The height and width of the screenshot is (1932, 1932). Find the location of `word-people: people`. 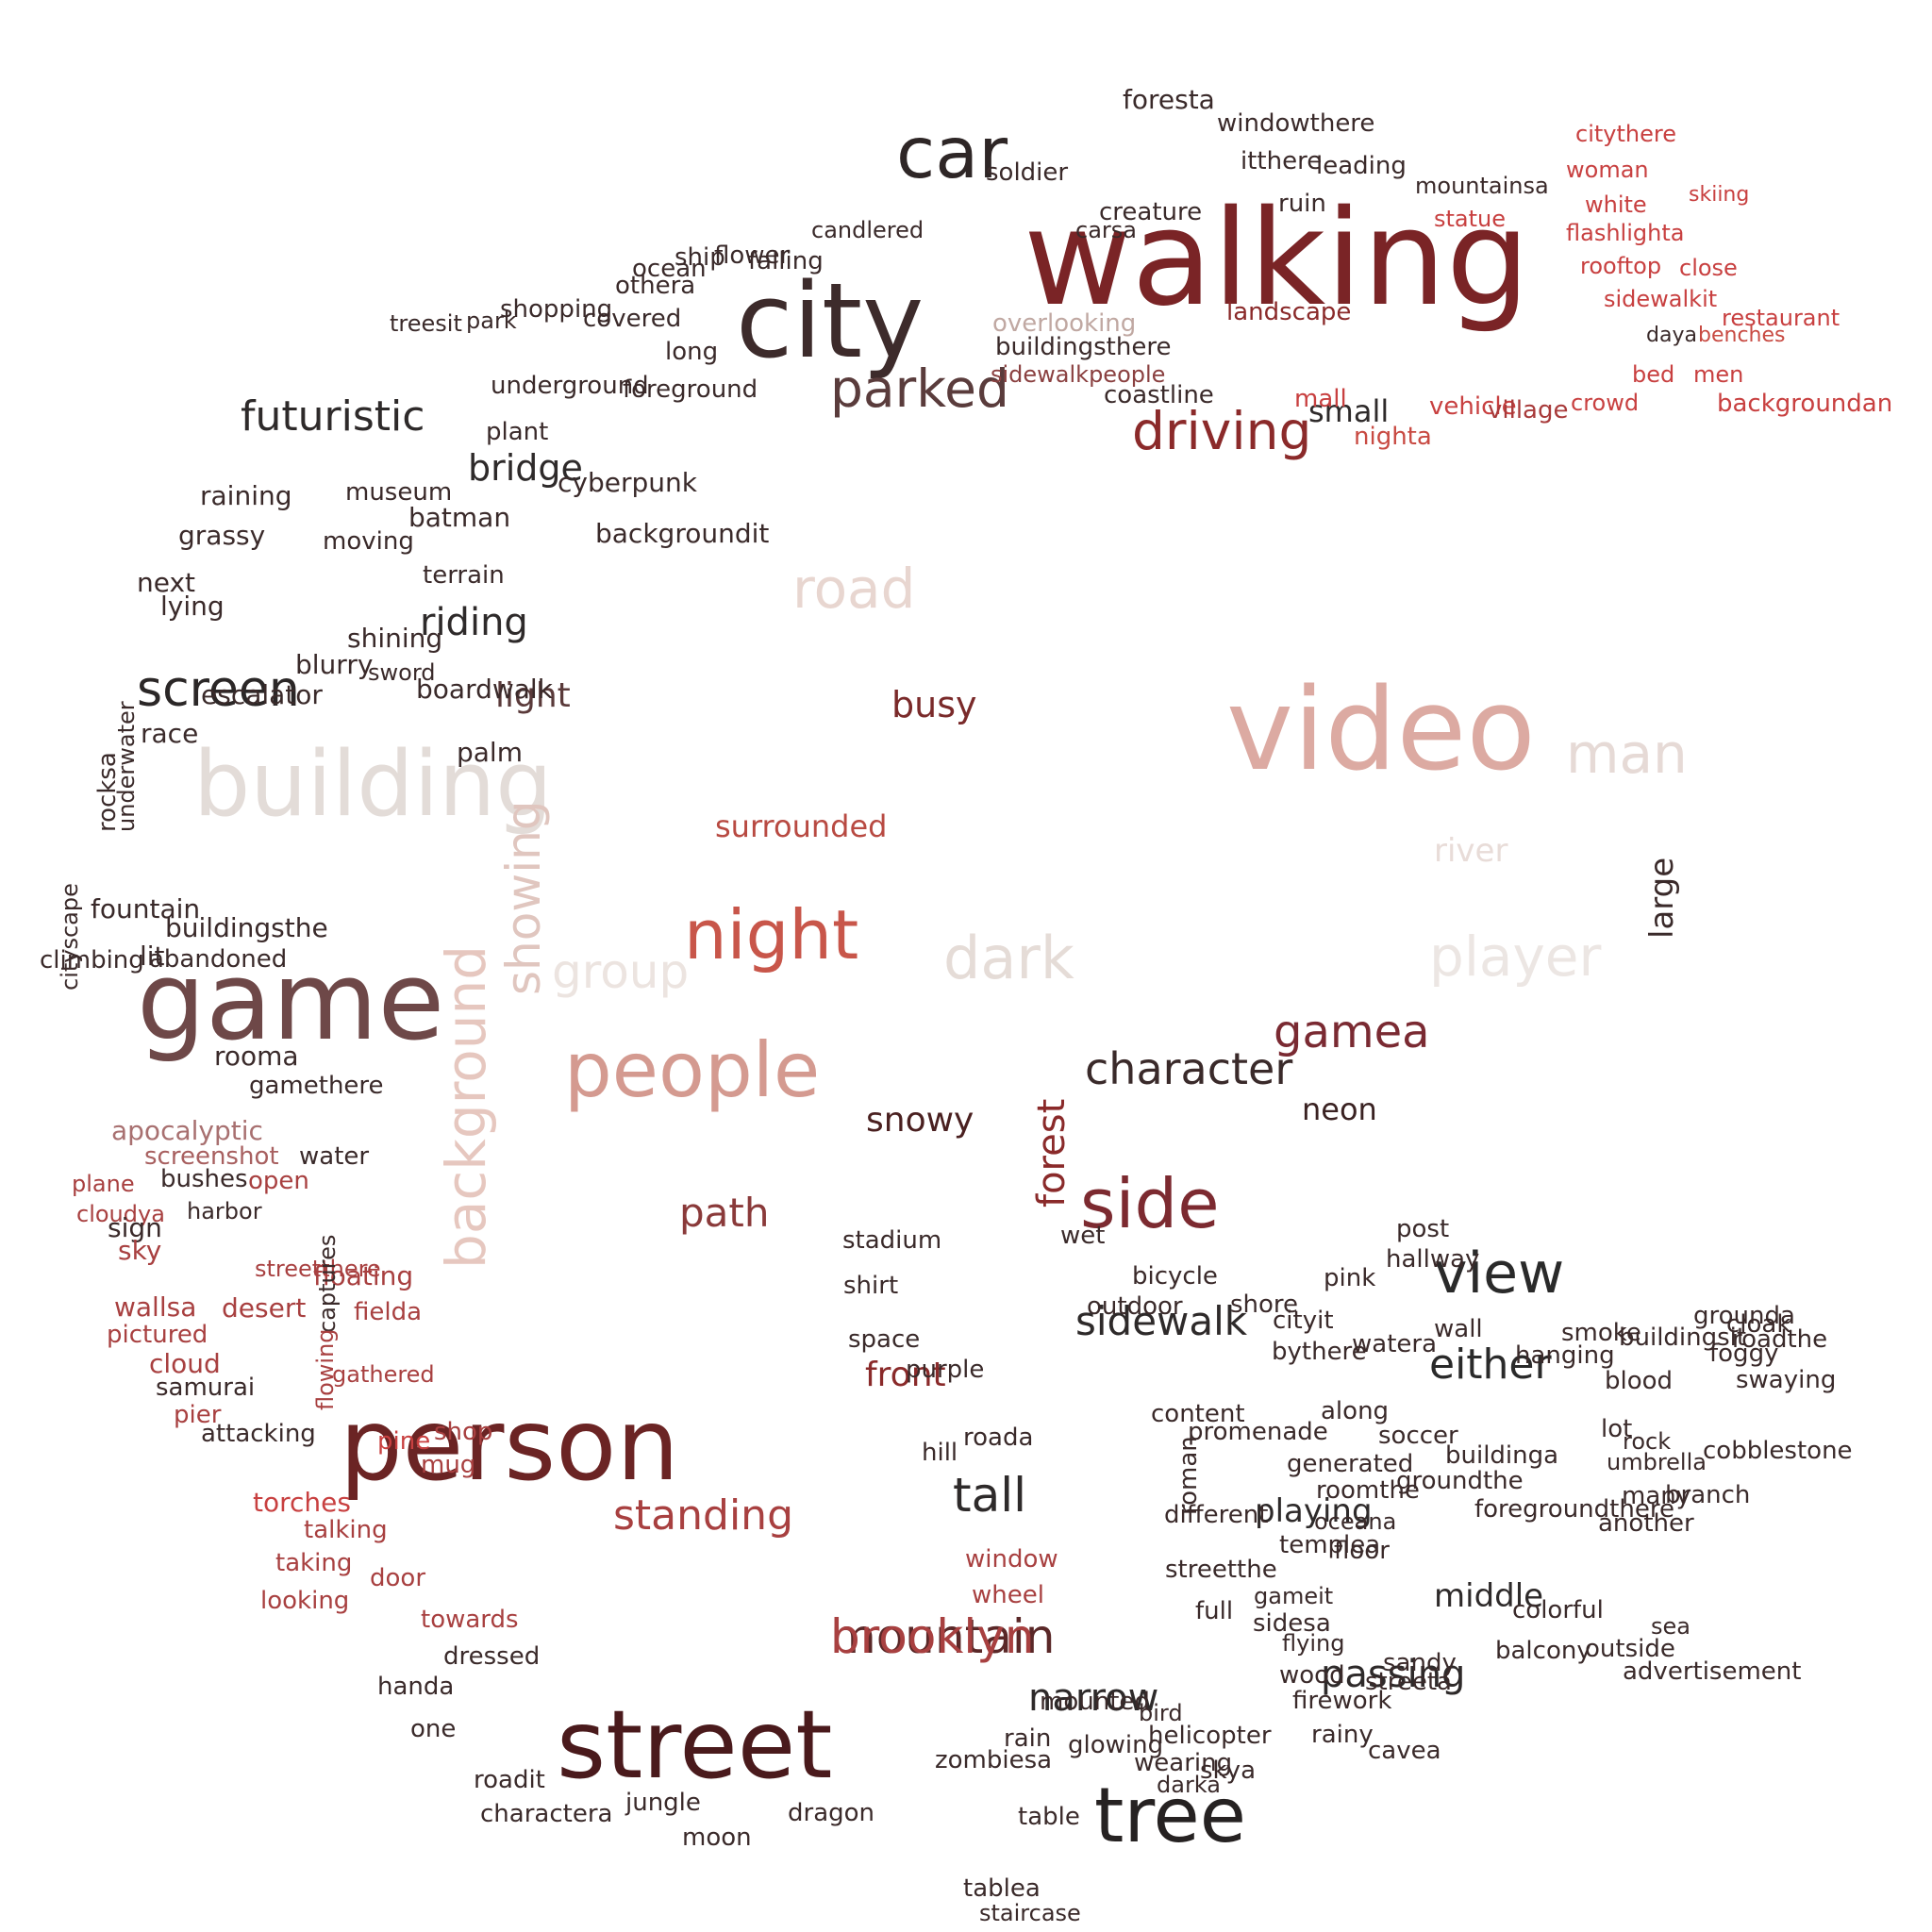

word-people: people is located at coordinates (692, 1070).